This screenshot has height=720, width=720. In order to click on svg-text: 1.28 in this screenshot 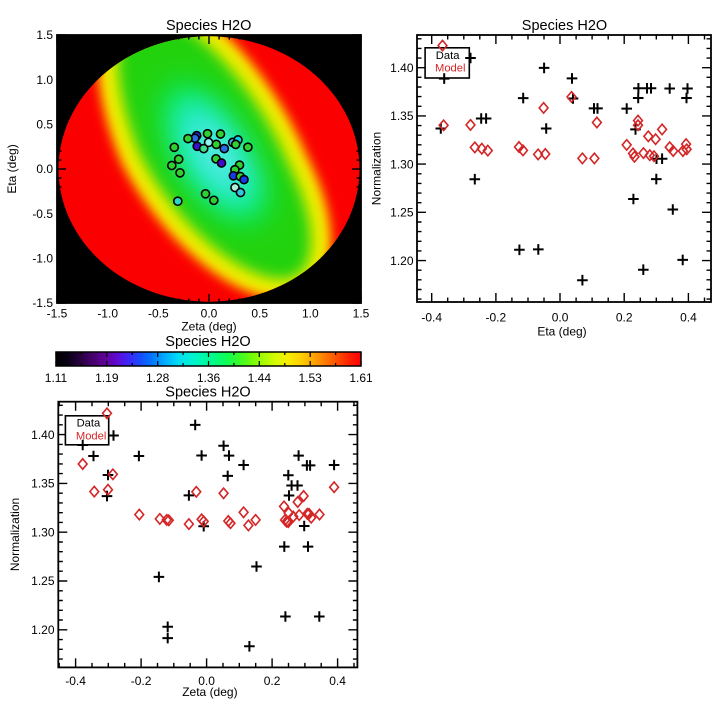, I will do `click(158, 378)`.